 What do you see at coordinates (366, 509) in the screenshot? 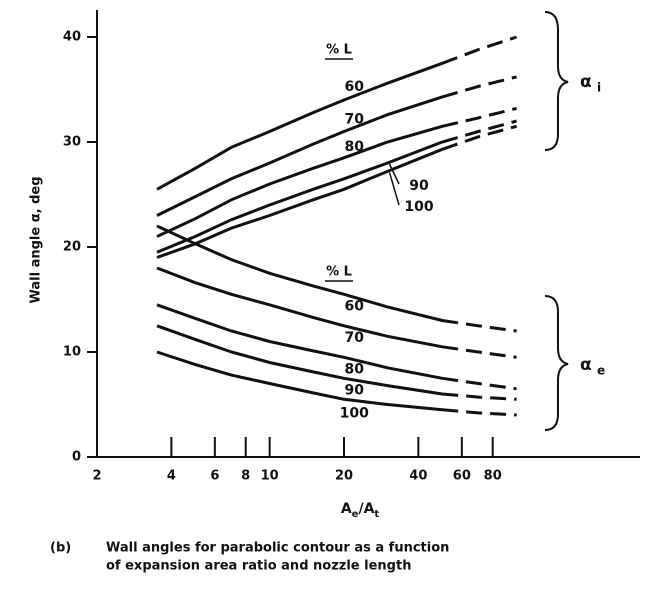
I see `x-label-part: /A` at bounding box center [366, 509].